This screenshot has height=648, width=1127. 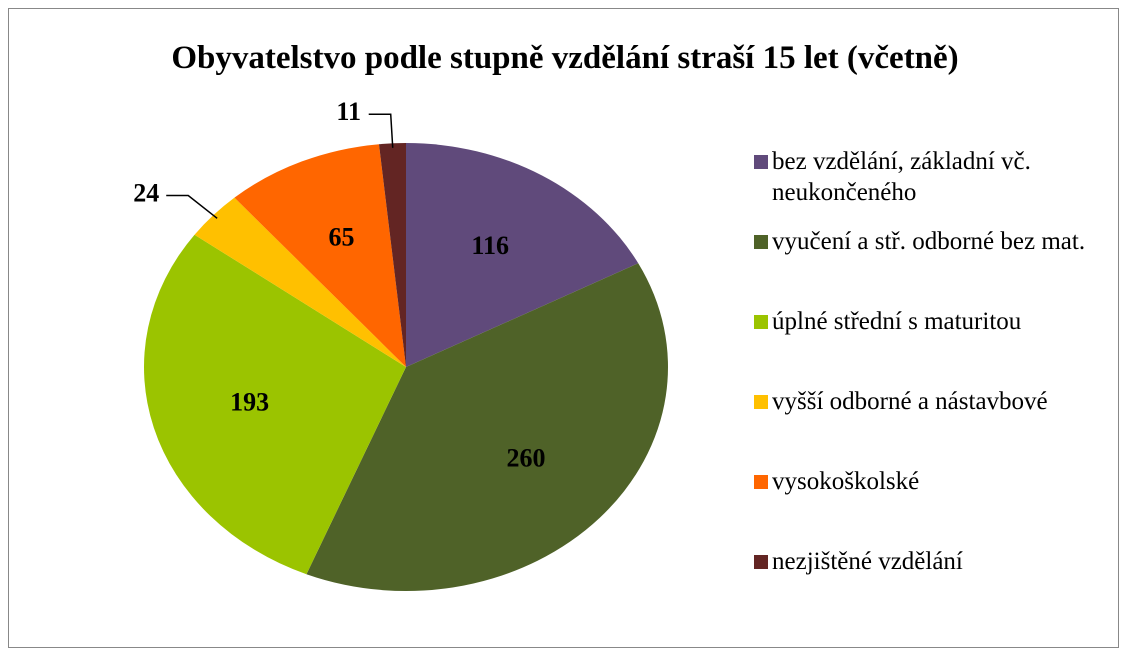 I want to click on legend-item: vyučení a stř. odborné bez mat., so click(x=932, y=266).